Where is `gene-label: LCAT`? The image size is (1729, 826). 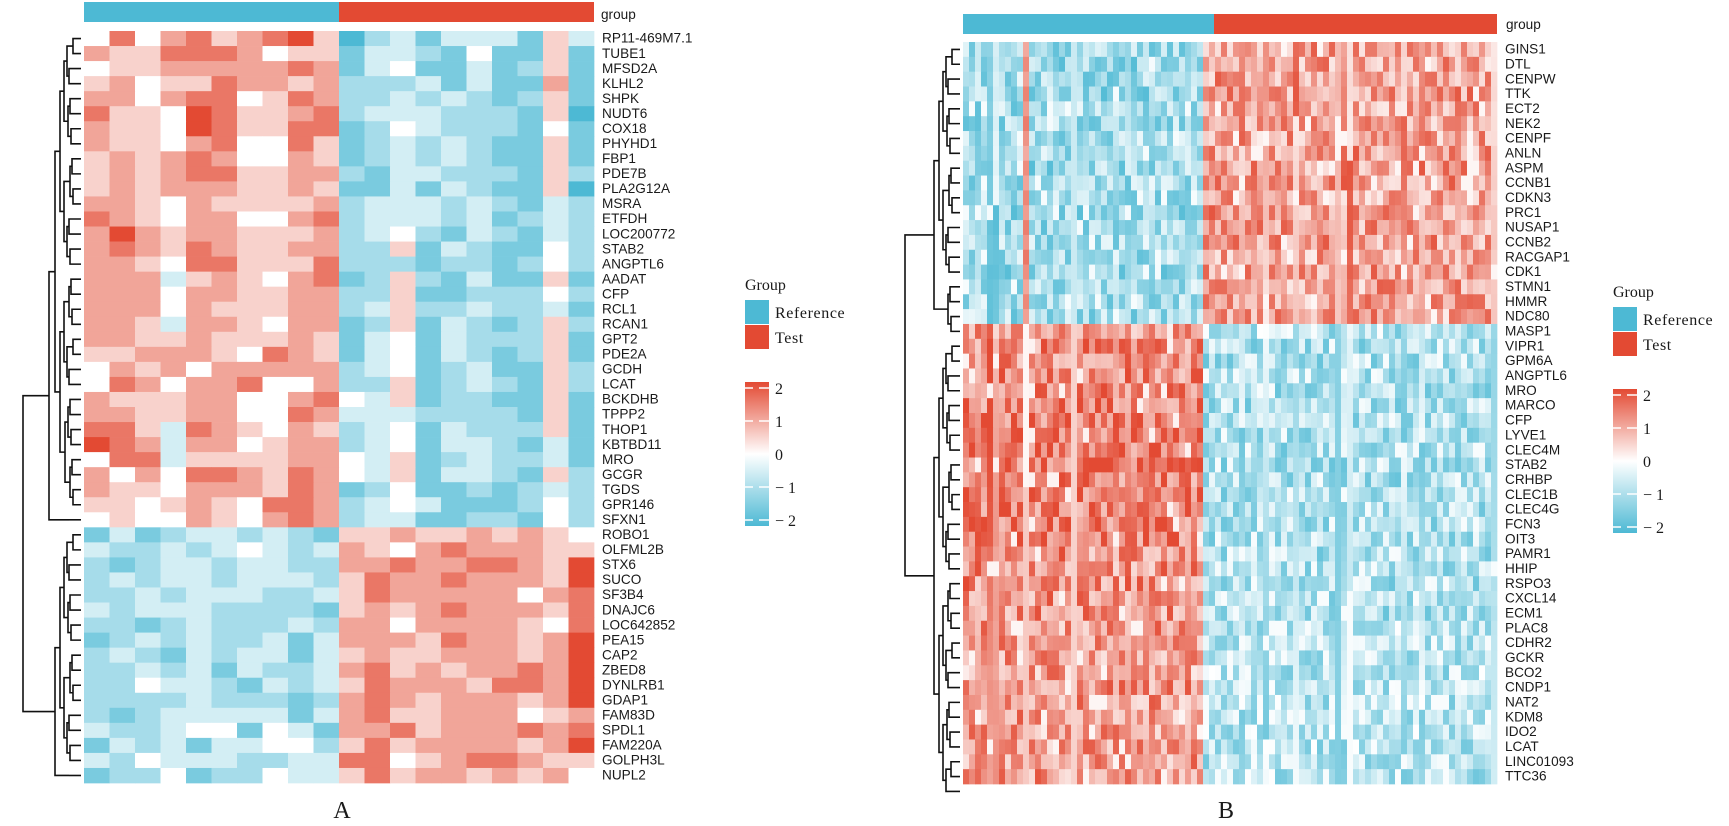 gene-label: LCAT is located at coordinates (619, 384).